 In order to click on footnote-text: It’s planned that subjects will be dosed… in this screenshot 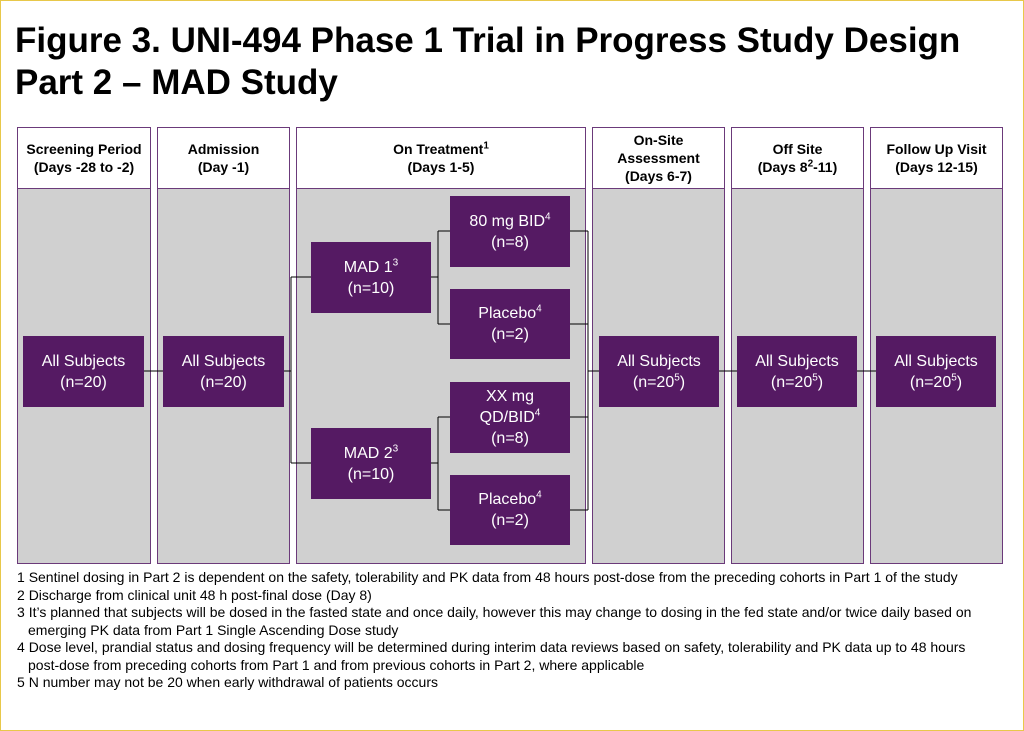, I will do `click(500, 621)`.